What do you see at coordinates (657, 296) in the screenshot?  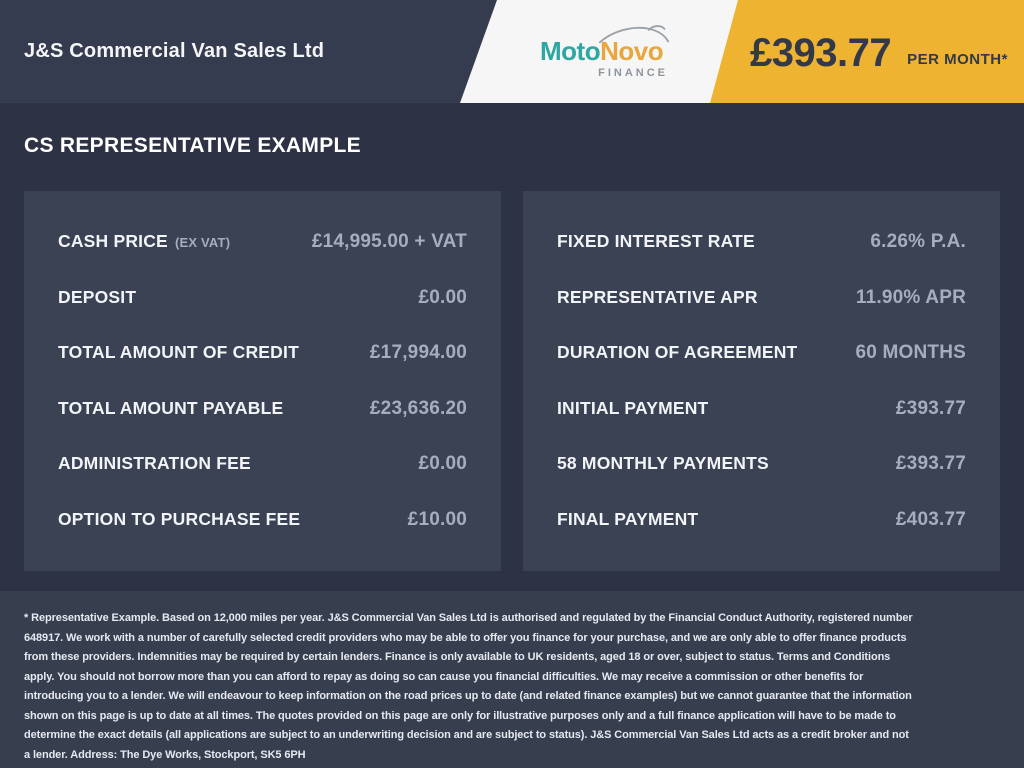 I see `finance-row-label-text: REPRESENTATIVE APR` at bounding box center [657, 296].